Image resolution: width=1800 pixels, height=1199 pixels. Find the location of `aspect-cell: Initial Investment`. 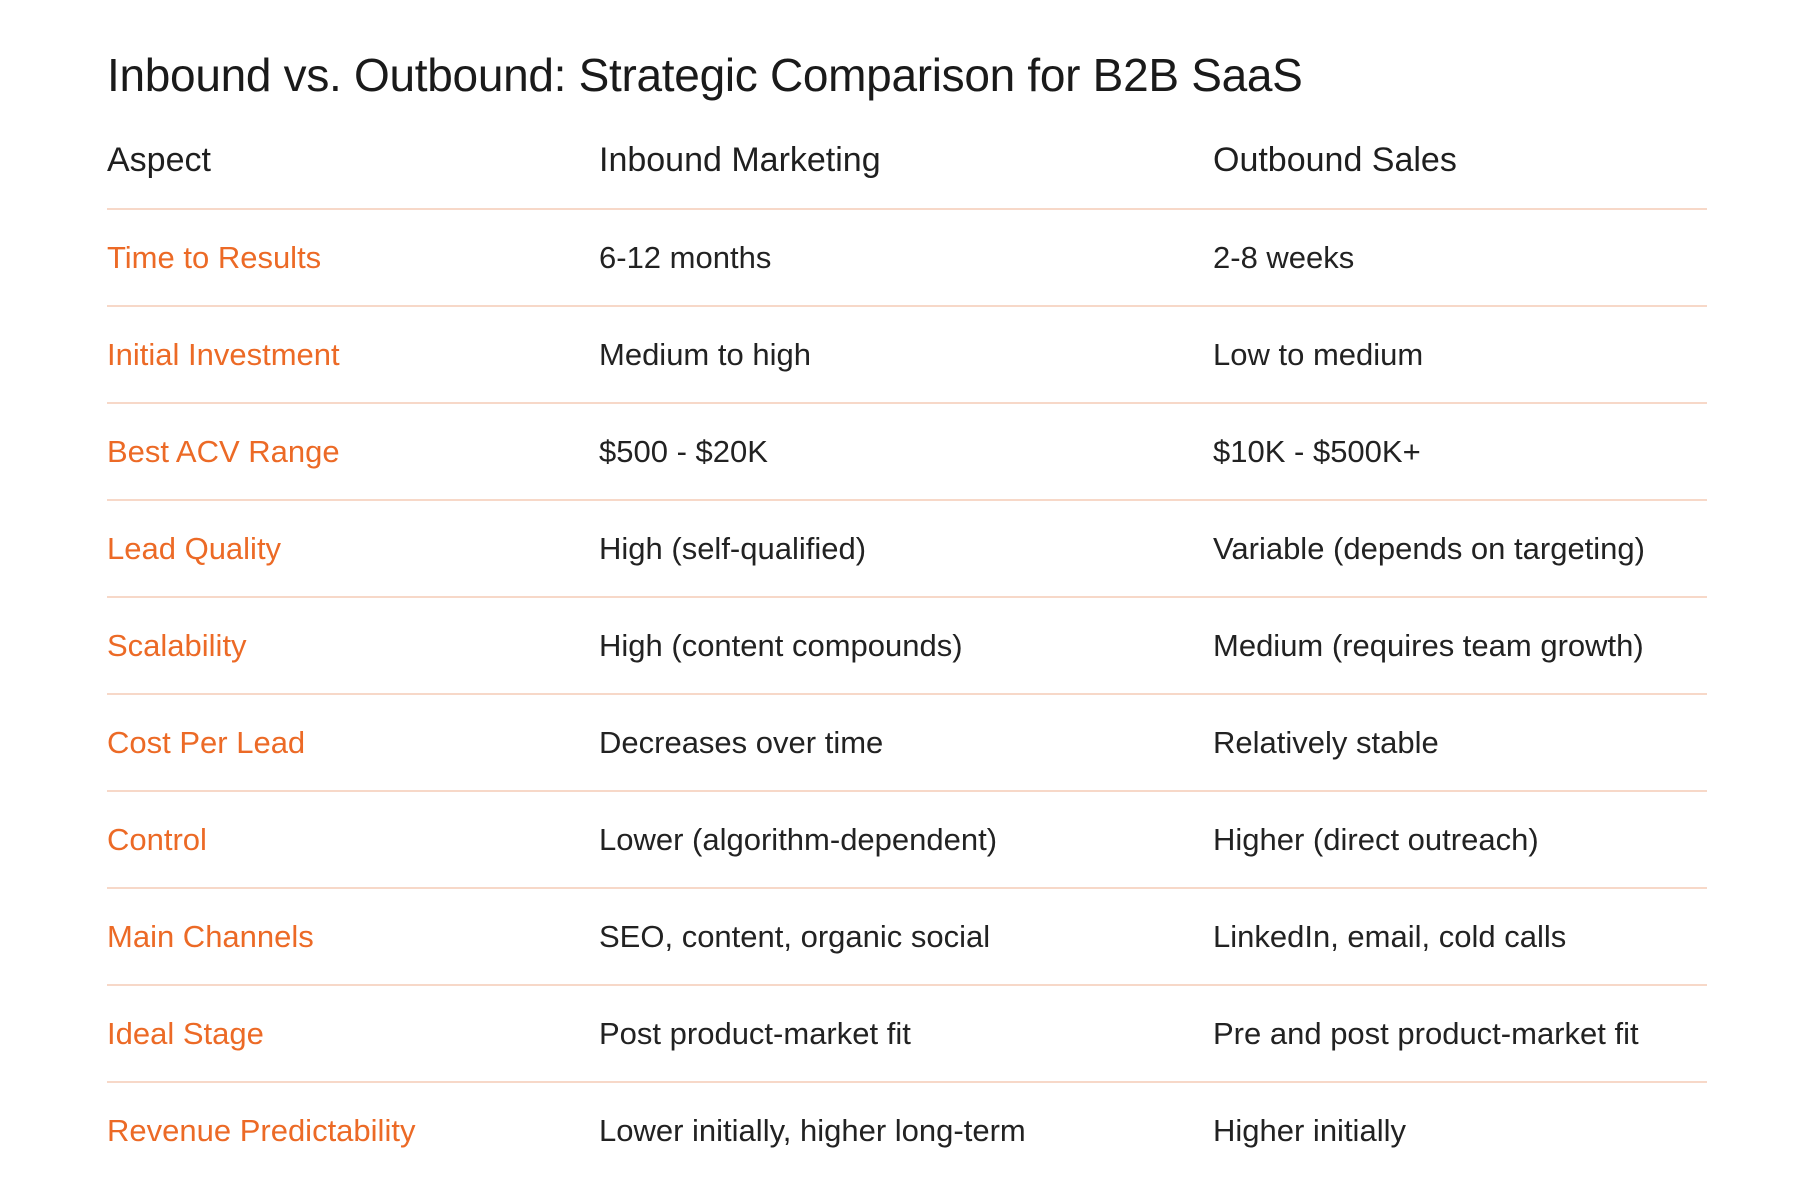

aspect-cell: Initial Investment is located at coordinates (353, 355).